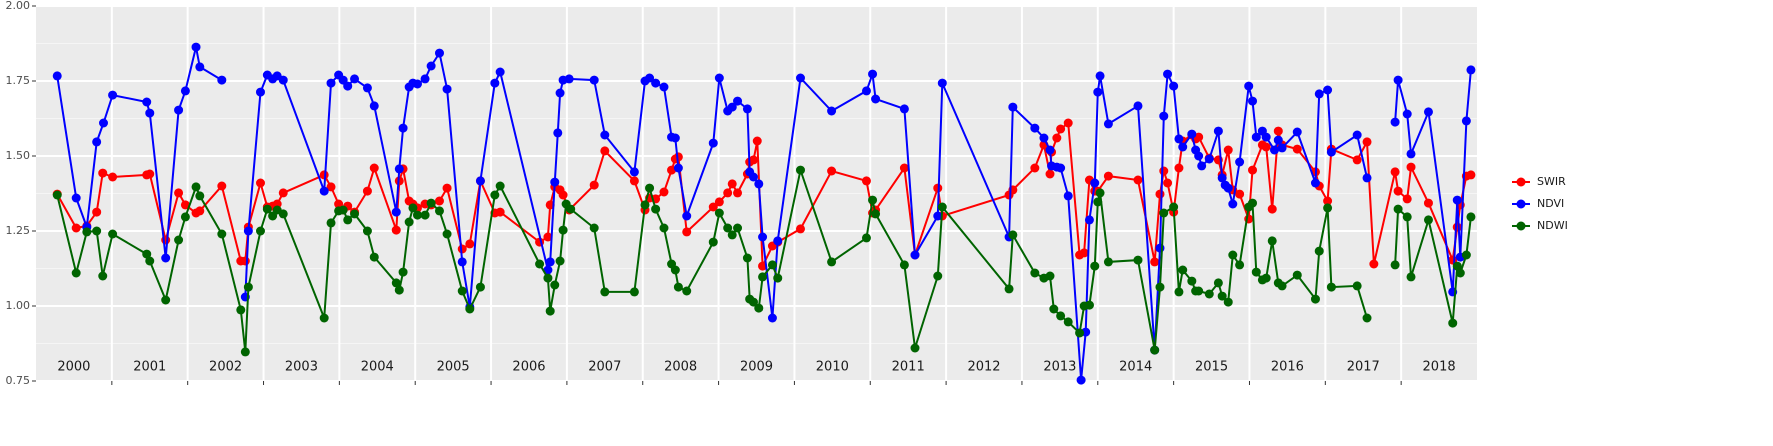 This screenshot has height=446, width=1773. Describe the element at coordinates (18, 380) in the screenshot. I see `y-tick-label: 0.75` at that location.